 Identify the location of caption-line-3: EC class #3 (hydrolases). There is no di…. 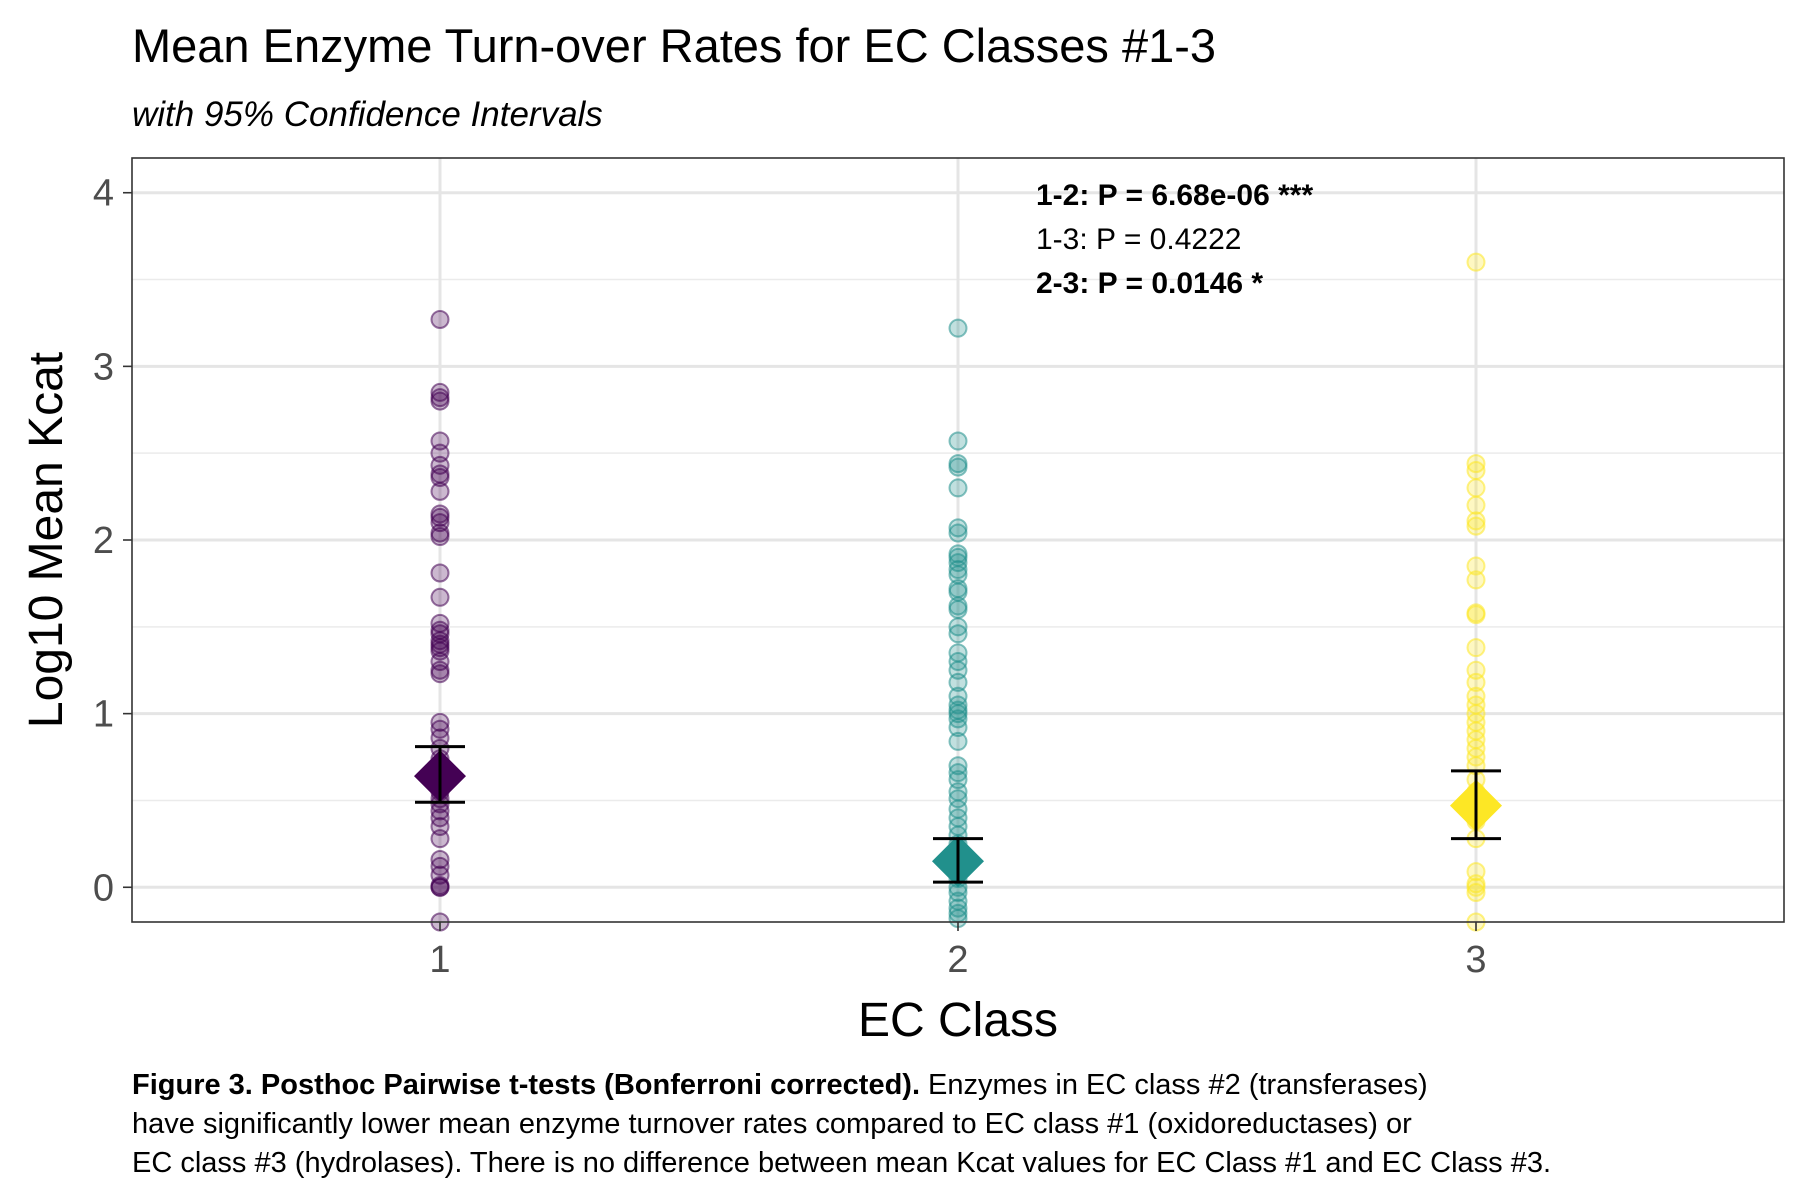
(842, 1163).